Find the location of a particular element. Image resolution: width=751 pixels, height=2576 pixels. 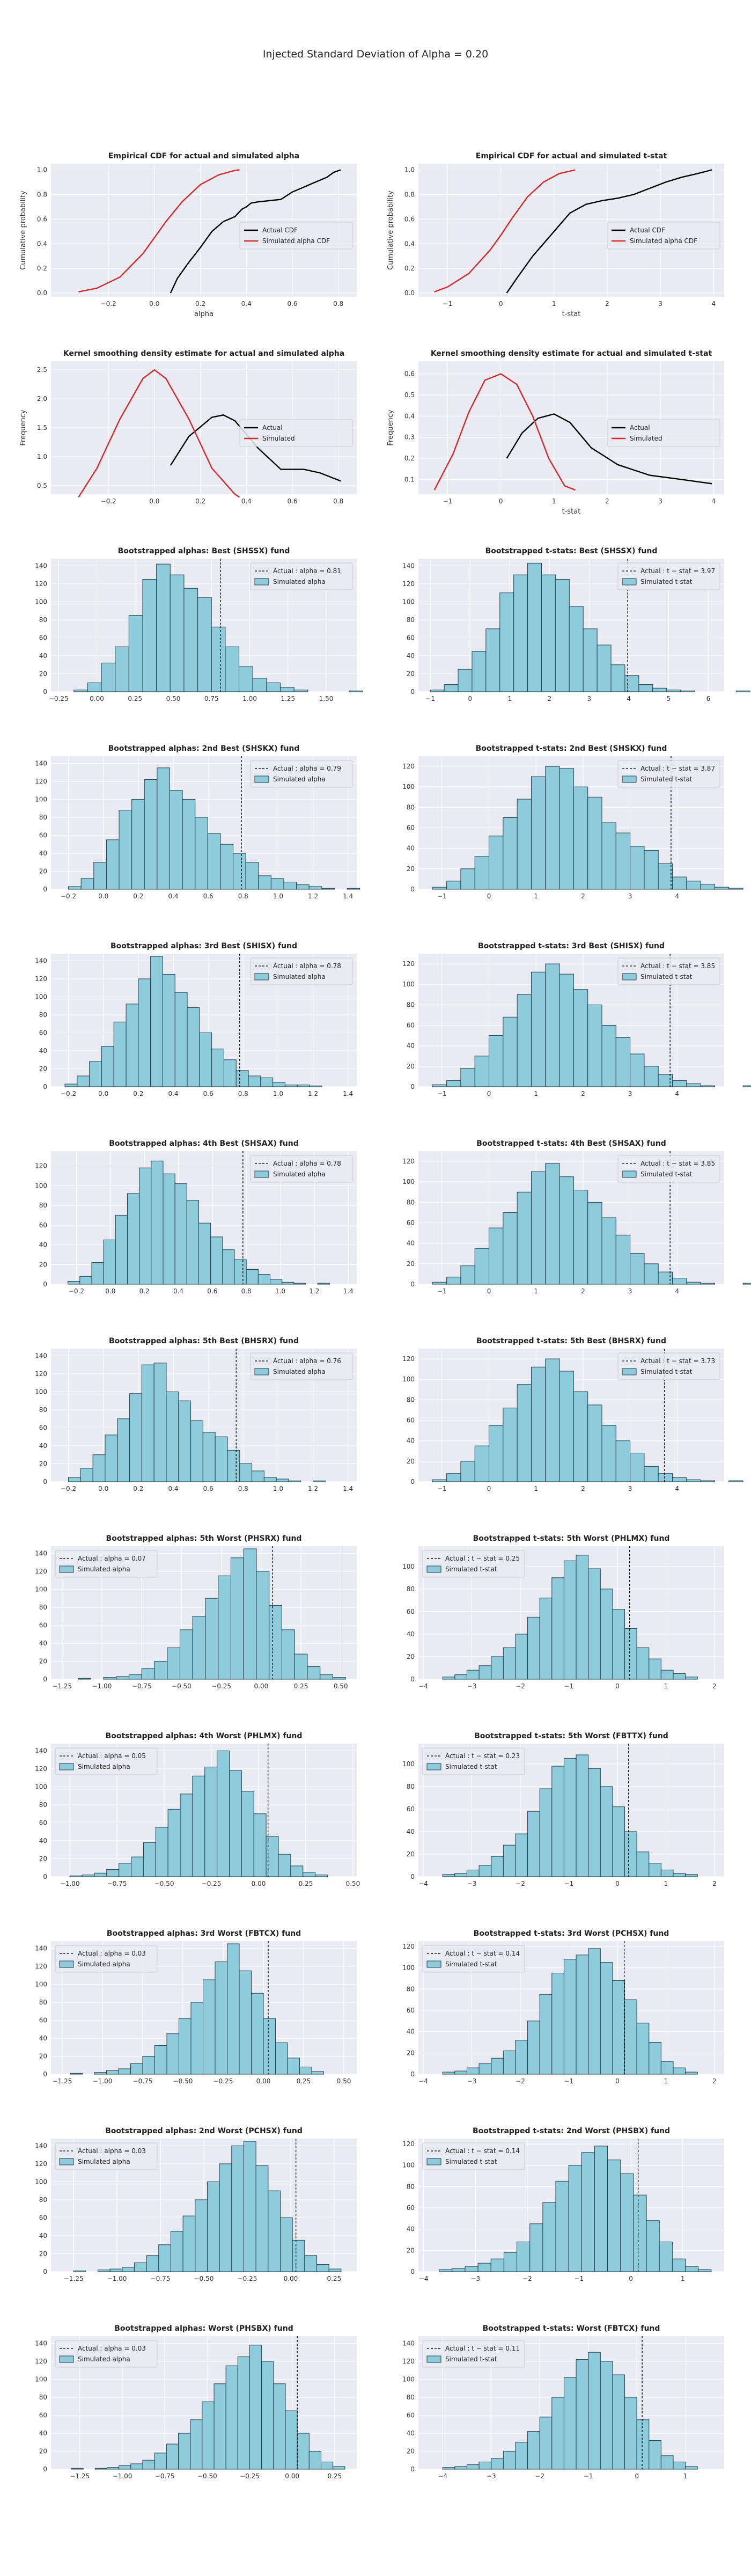

series-line is located at coordinates (159, 433).